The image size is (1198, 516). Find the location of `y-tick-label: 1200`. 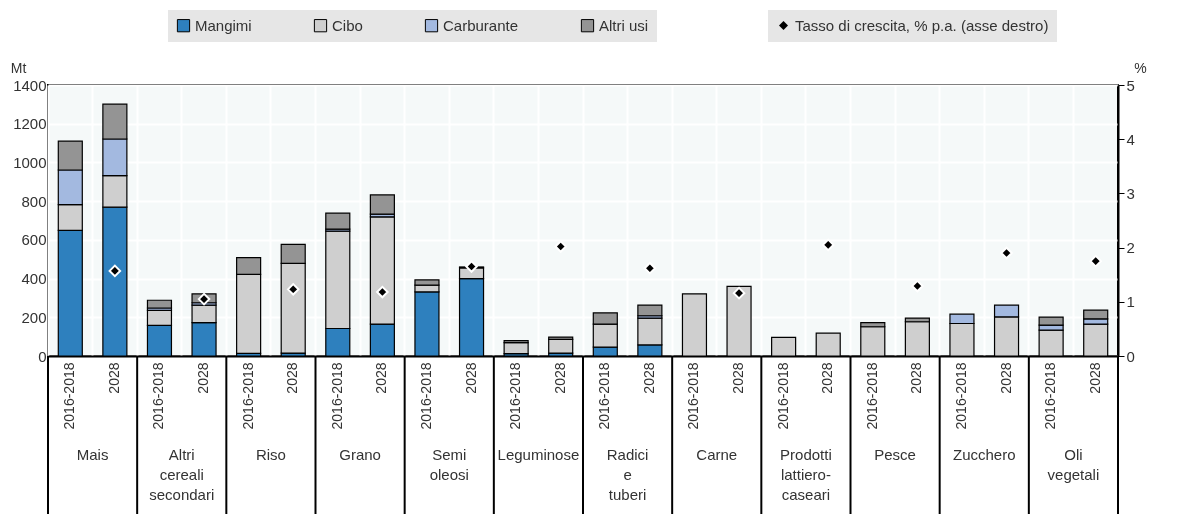

y-tick-label: 1200 is located at coordinates (30, 124).